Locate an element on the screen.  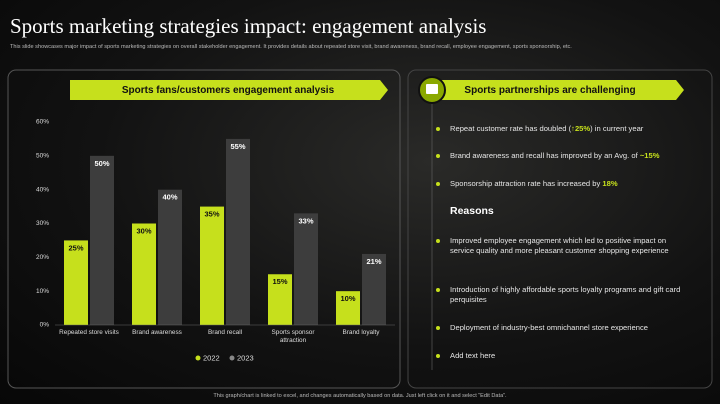
chart-header is located at coordinates (229, 90).